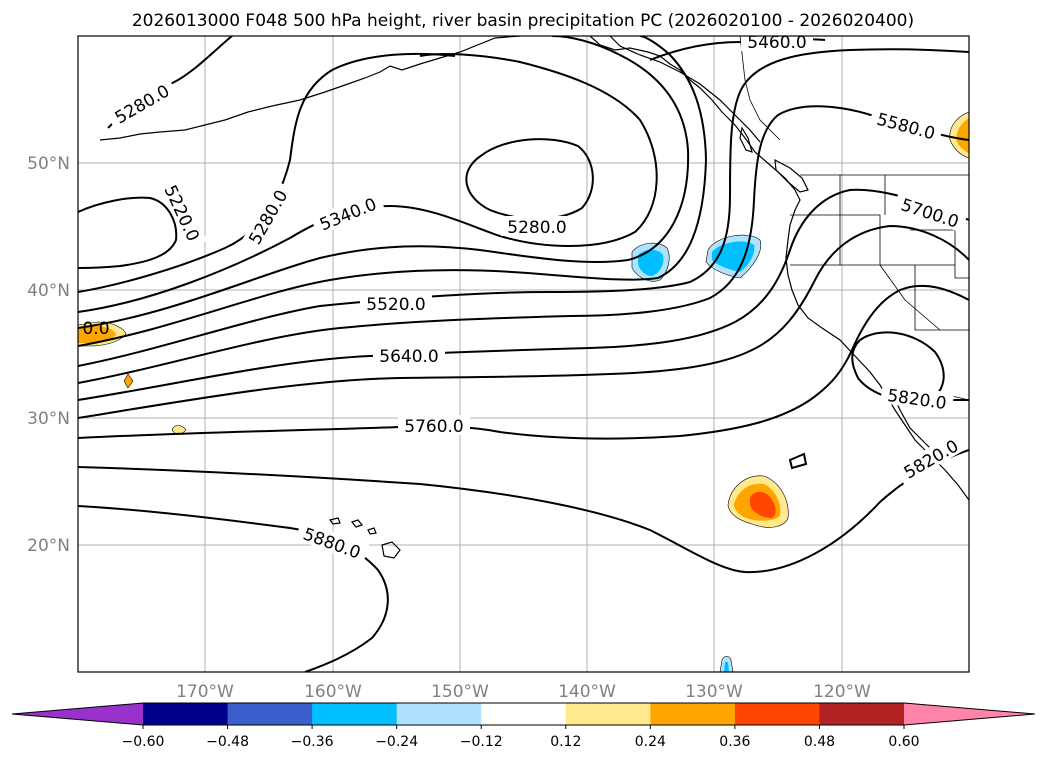 This screenshot has width=1047, height=765. Describe the element at coordinates (312, 742) in the screenshot. I see `colorbar-tick-label: −0.36` at that location.